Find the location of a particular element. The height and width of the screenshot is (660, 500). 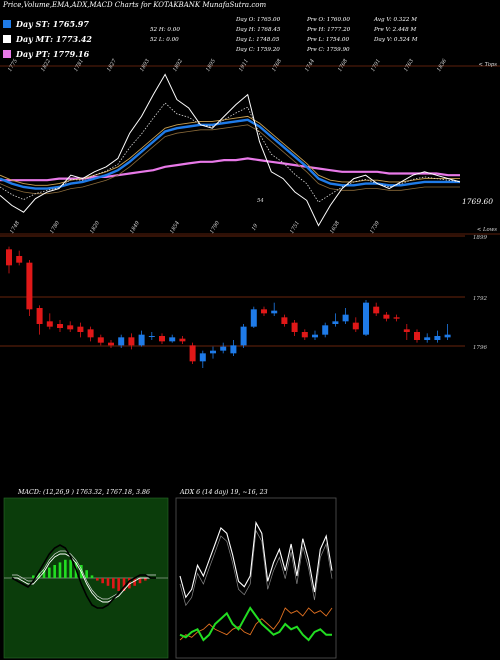

top-label: 1895 is located at coordinates (211, 65).